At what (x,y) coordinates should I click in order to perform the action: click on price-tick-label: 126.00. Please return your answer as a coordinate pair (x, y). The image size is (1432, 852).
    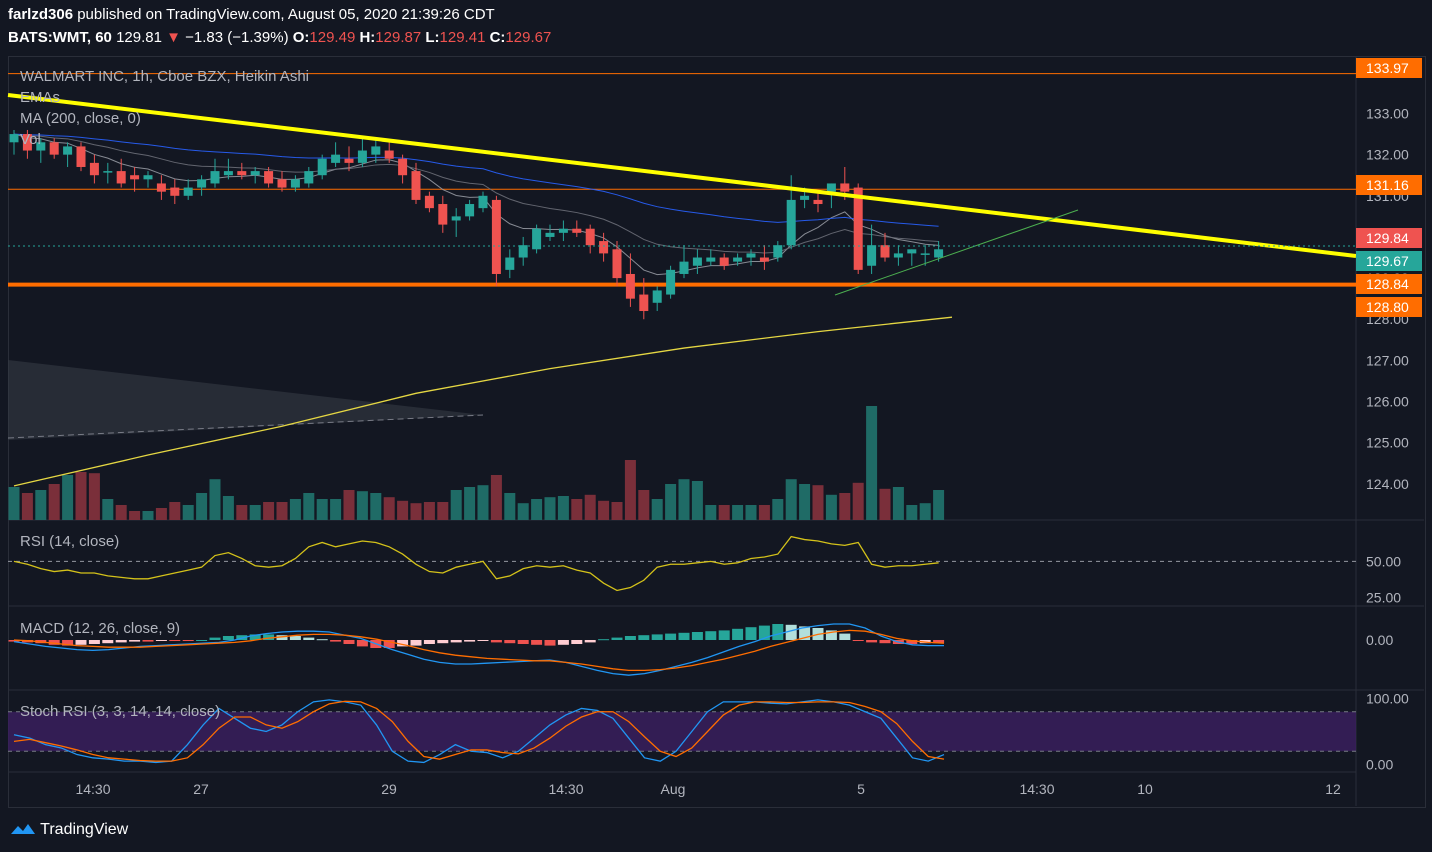
    Looking at the image, I should click on (1387, 402).